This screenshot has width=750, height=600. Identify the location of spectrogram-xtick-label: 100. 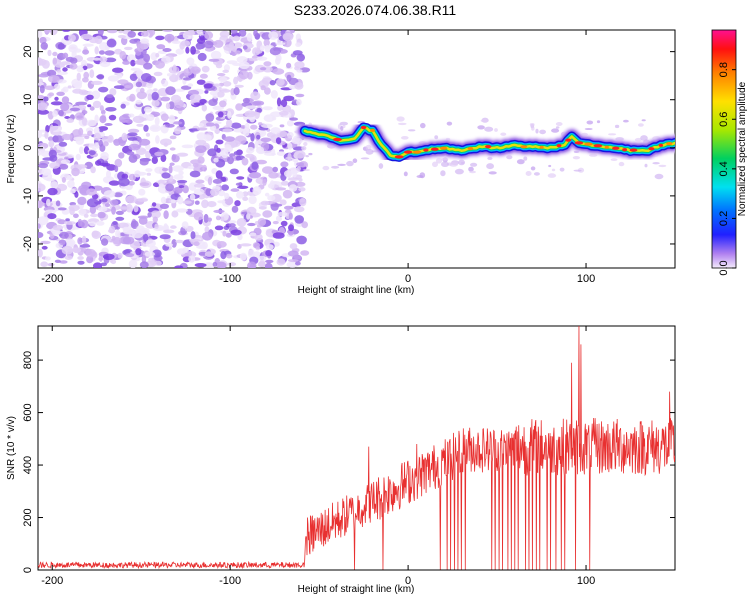
(586, 279).